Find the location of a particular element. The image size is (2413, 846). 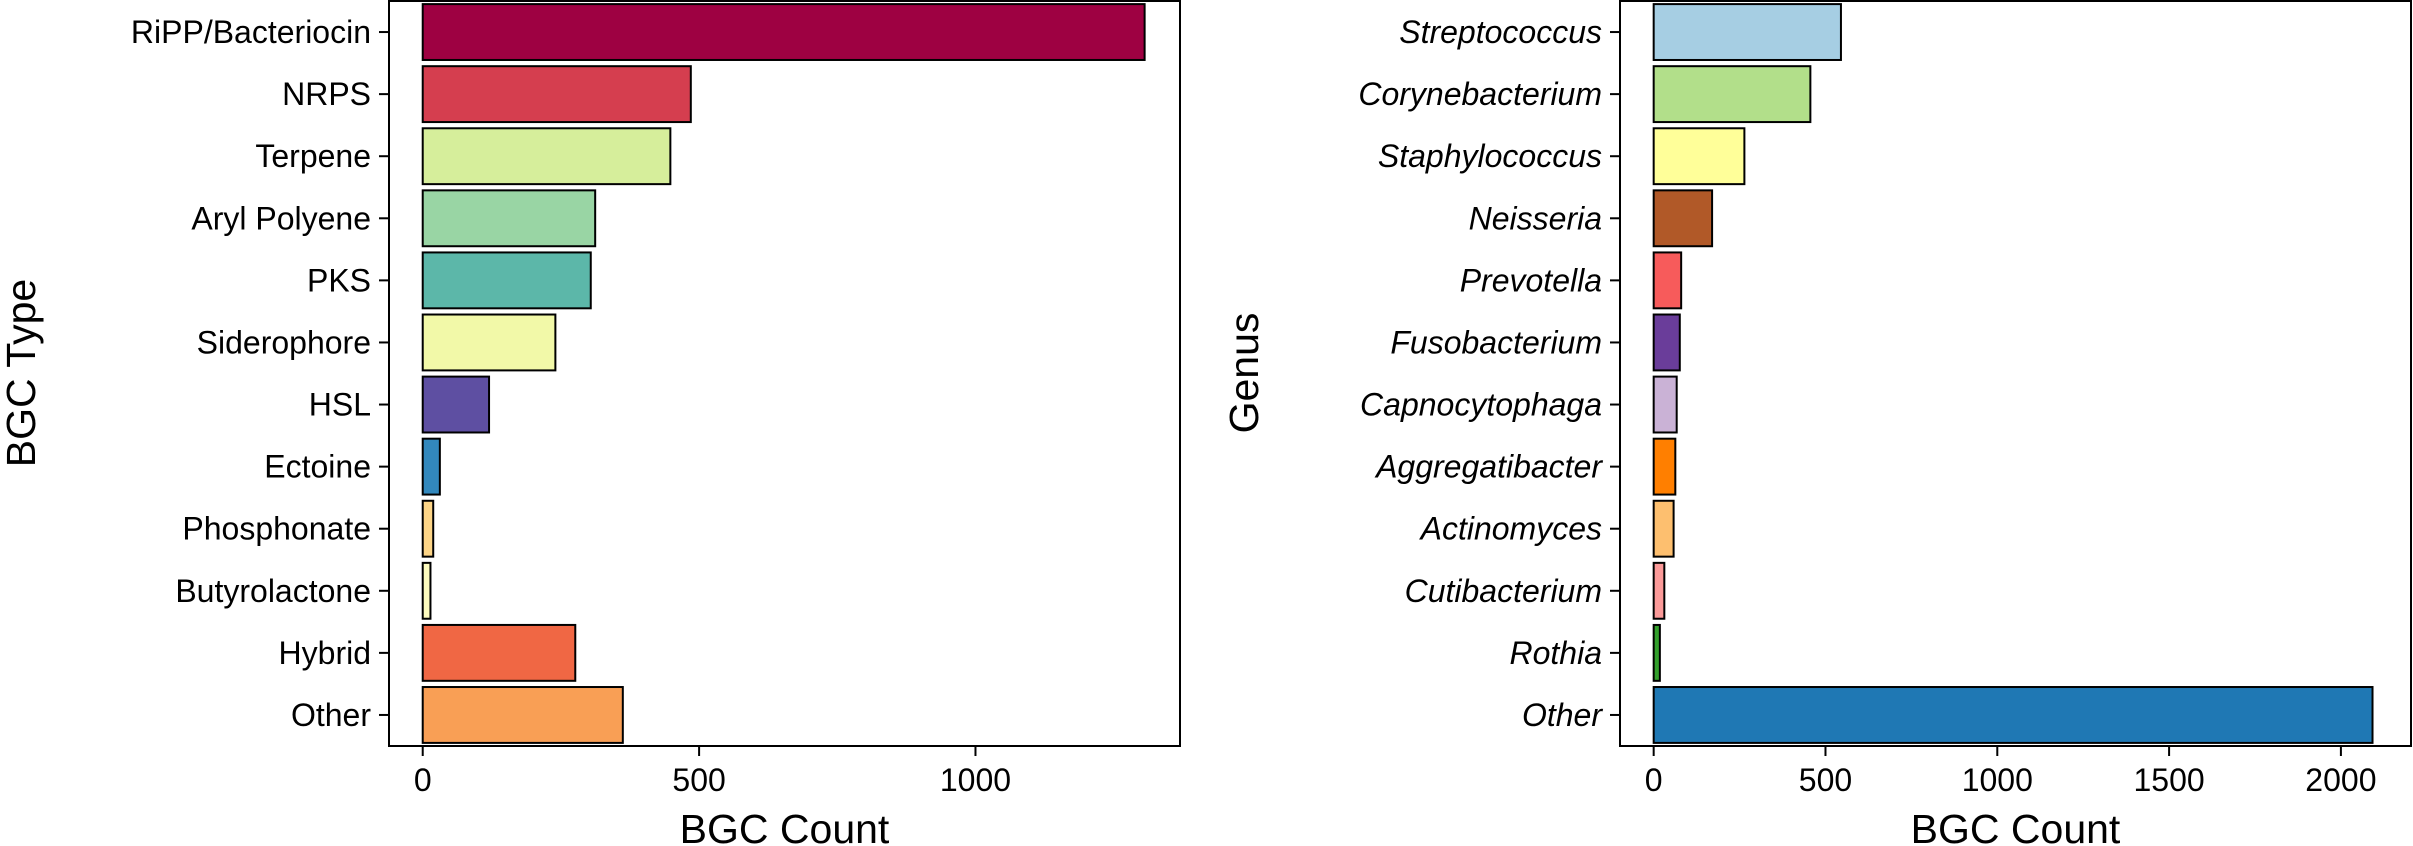

y-axis-label: BGC Type is located at coordinates (22, 373).